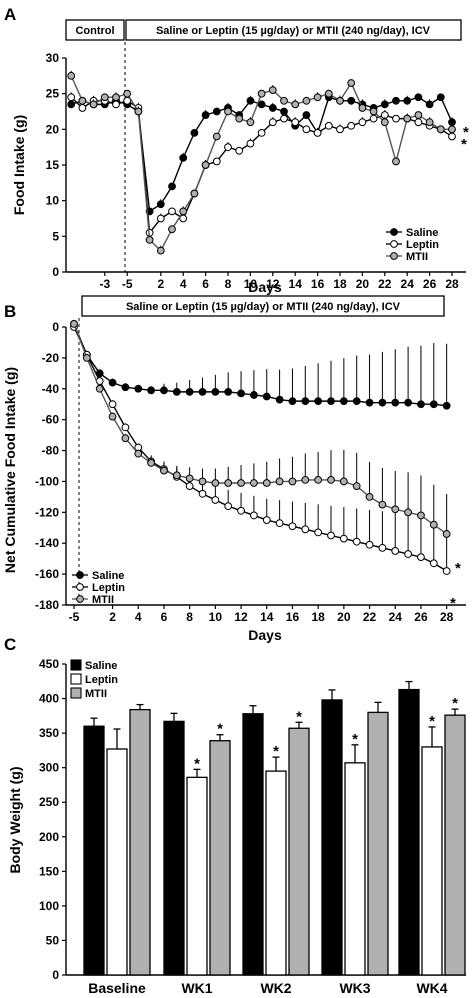  What do you see at coordinates (464, 144) in the screenshot?
I see `panel-a-significance-star-2: *` at bounding box center [464, 144].